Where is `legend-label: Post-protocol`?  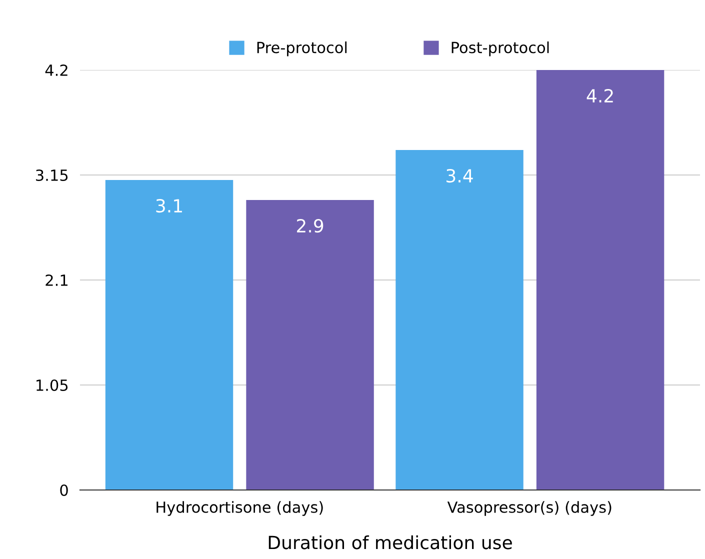
legend-label: Post-protocol is located at coordinates (500, 48).